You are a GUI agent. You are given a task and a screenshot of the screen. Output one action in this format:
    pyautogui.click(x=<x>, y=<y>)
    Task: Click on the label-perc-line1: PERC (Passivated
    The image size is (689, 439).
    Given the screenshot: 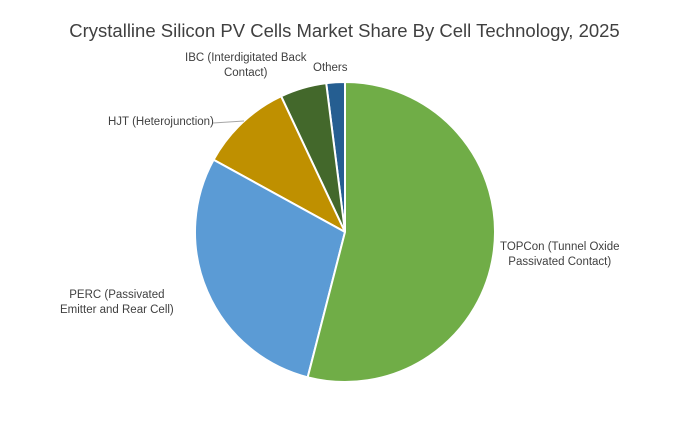 What is the action you would take?
    pyautogui.click(x=117, y=295)
    